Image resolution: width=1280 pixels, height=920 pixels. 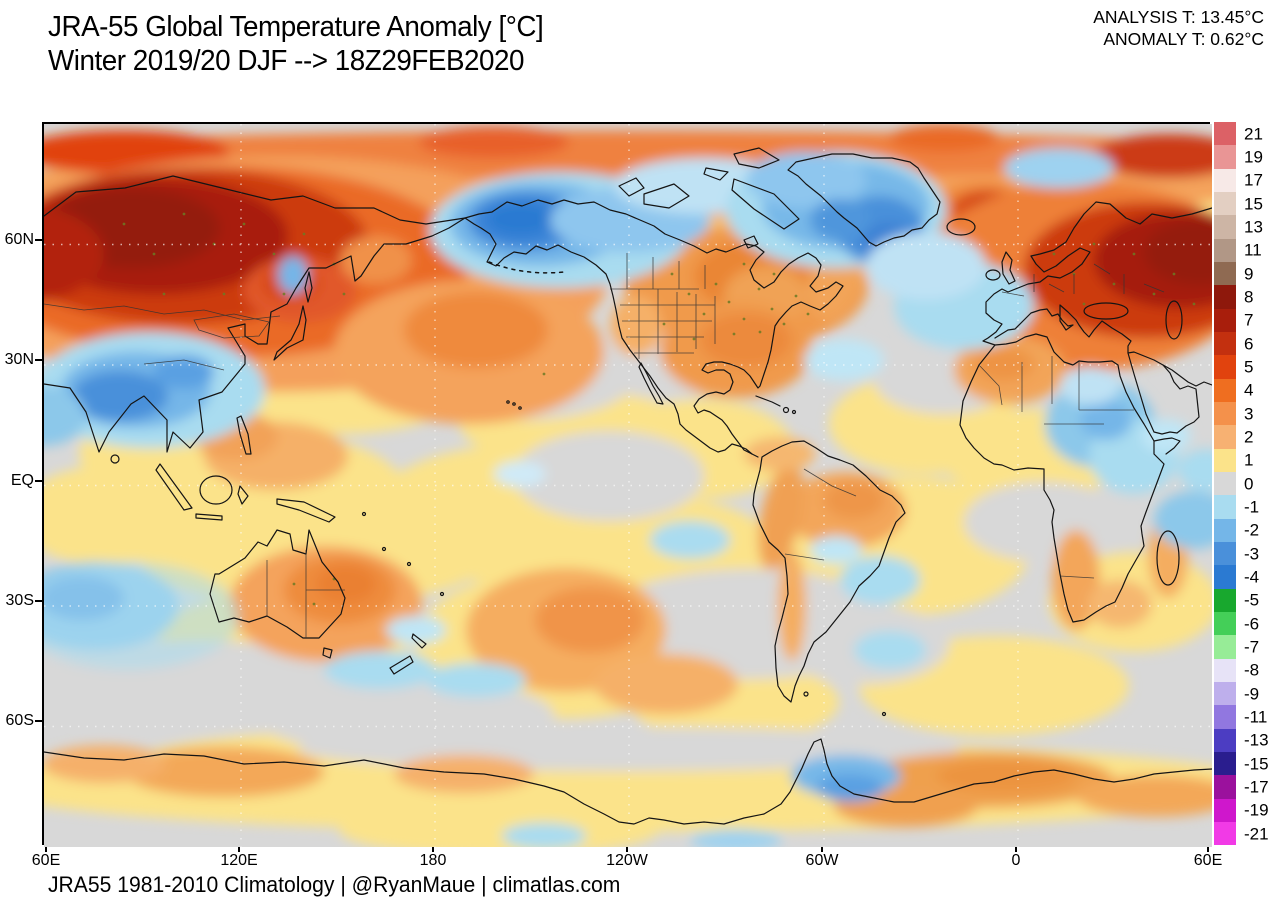 What do you see at coordinates (1253, 134) in the screenshot?
I see `colorbar-label: 21` at bounding box center [1253, 134].